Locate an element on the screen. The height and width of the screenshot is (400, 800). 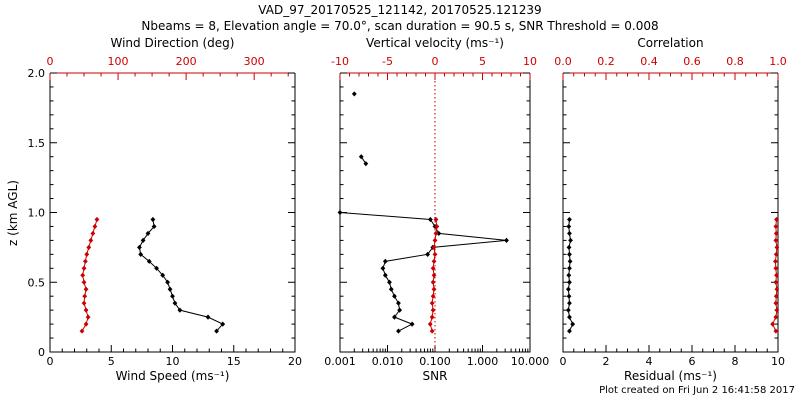
svg-text: 2.0 is located at coordinates (37, 73).